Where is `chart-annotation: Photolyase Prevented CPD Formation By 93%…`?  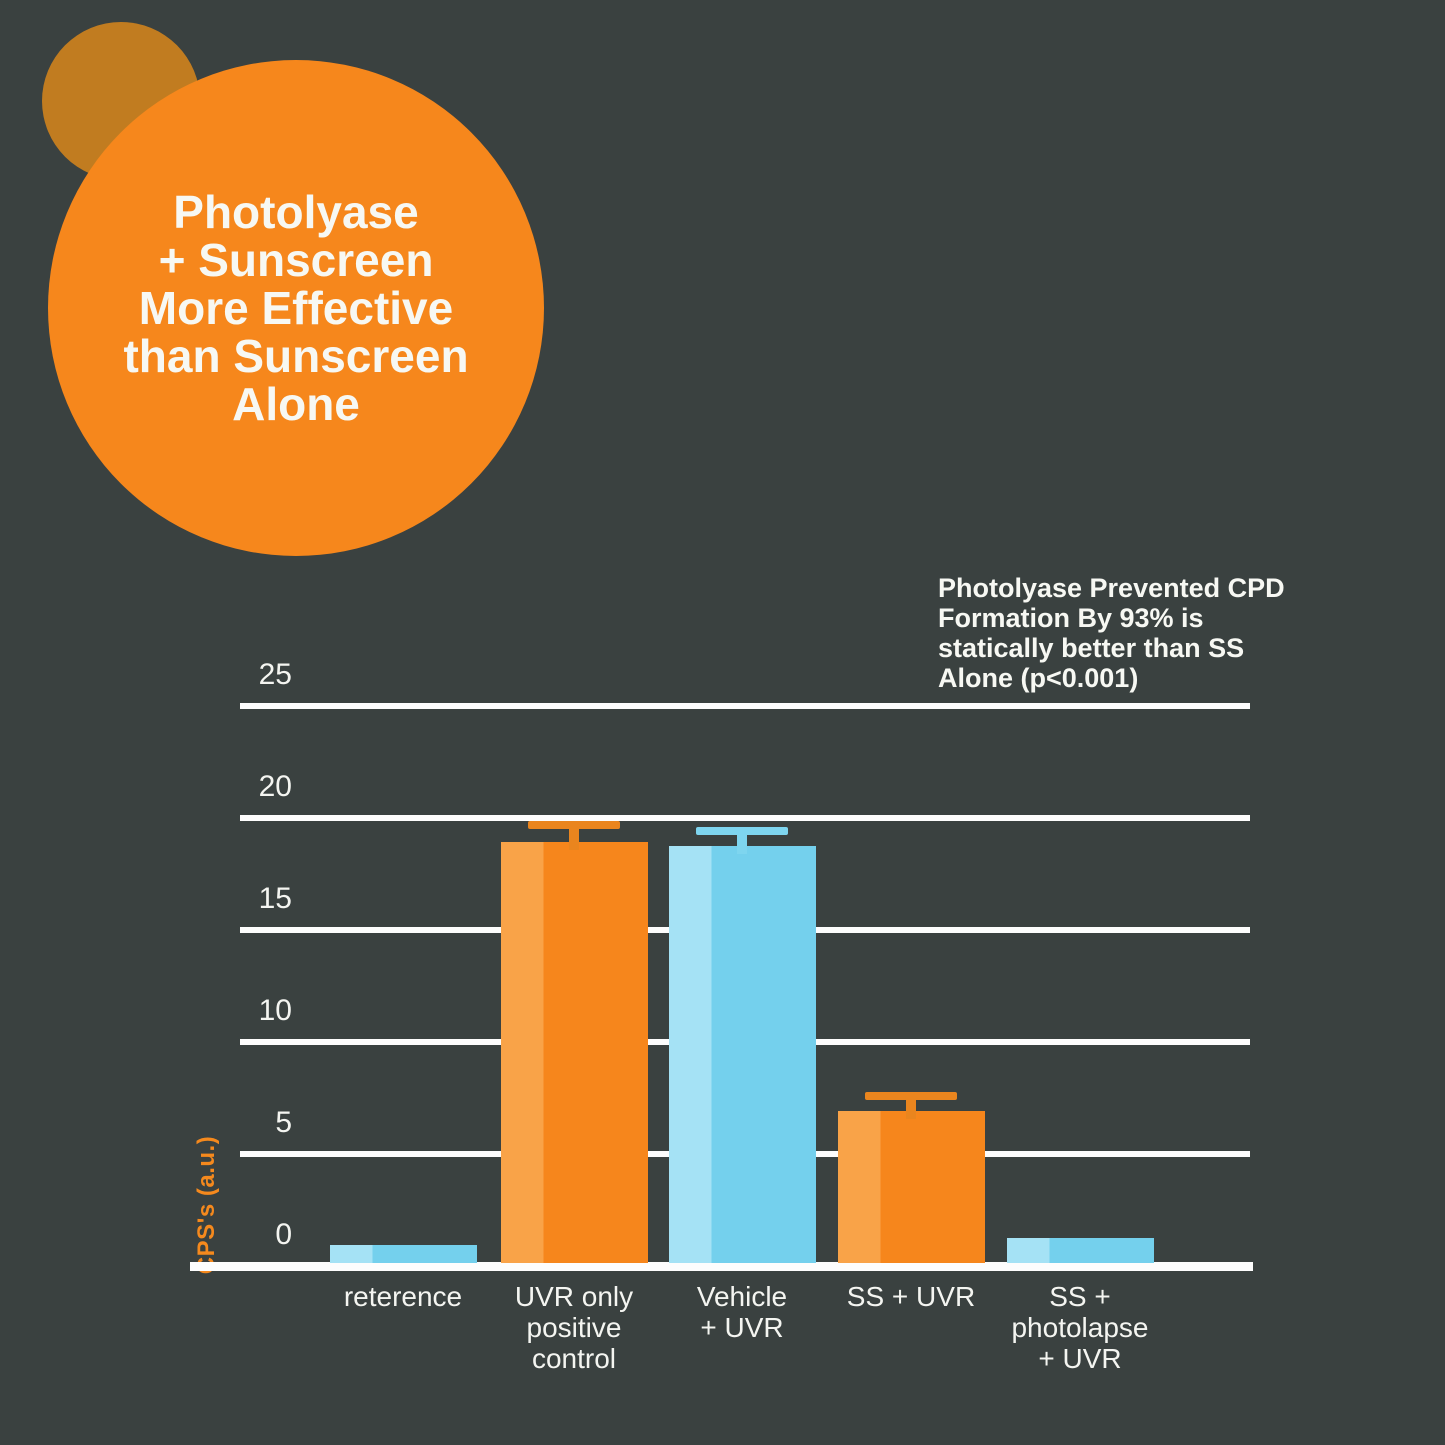
chart-annotation: Photolyase Prevented CPD Formation By 93%… is located at coordinates (1118, 633).